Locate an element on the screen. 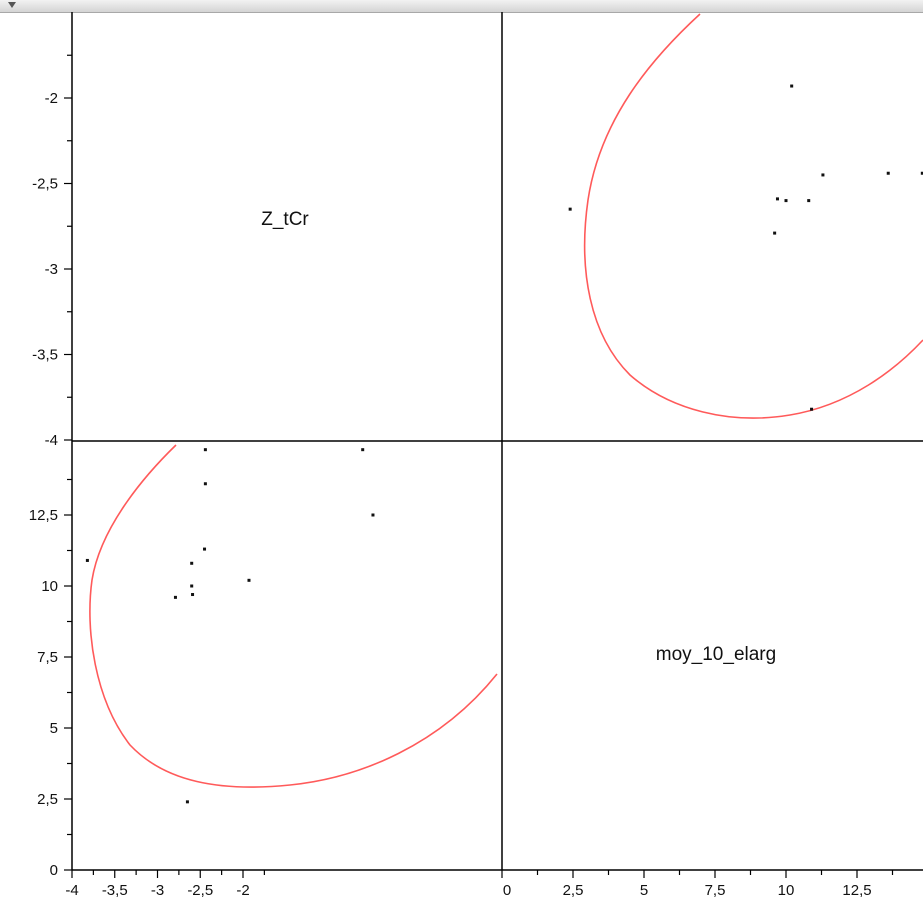  x-tick-label: -2,5 is located at coordinates (200, 890).